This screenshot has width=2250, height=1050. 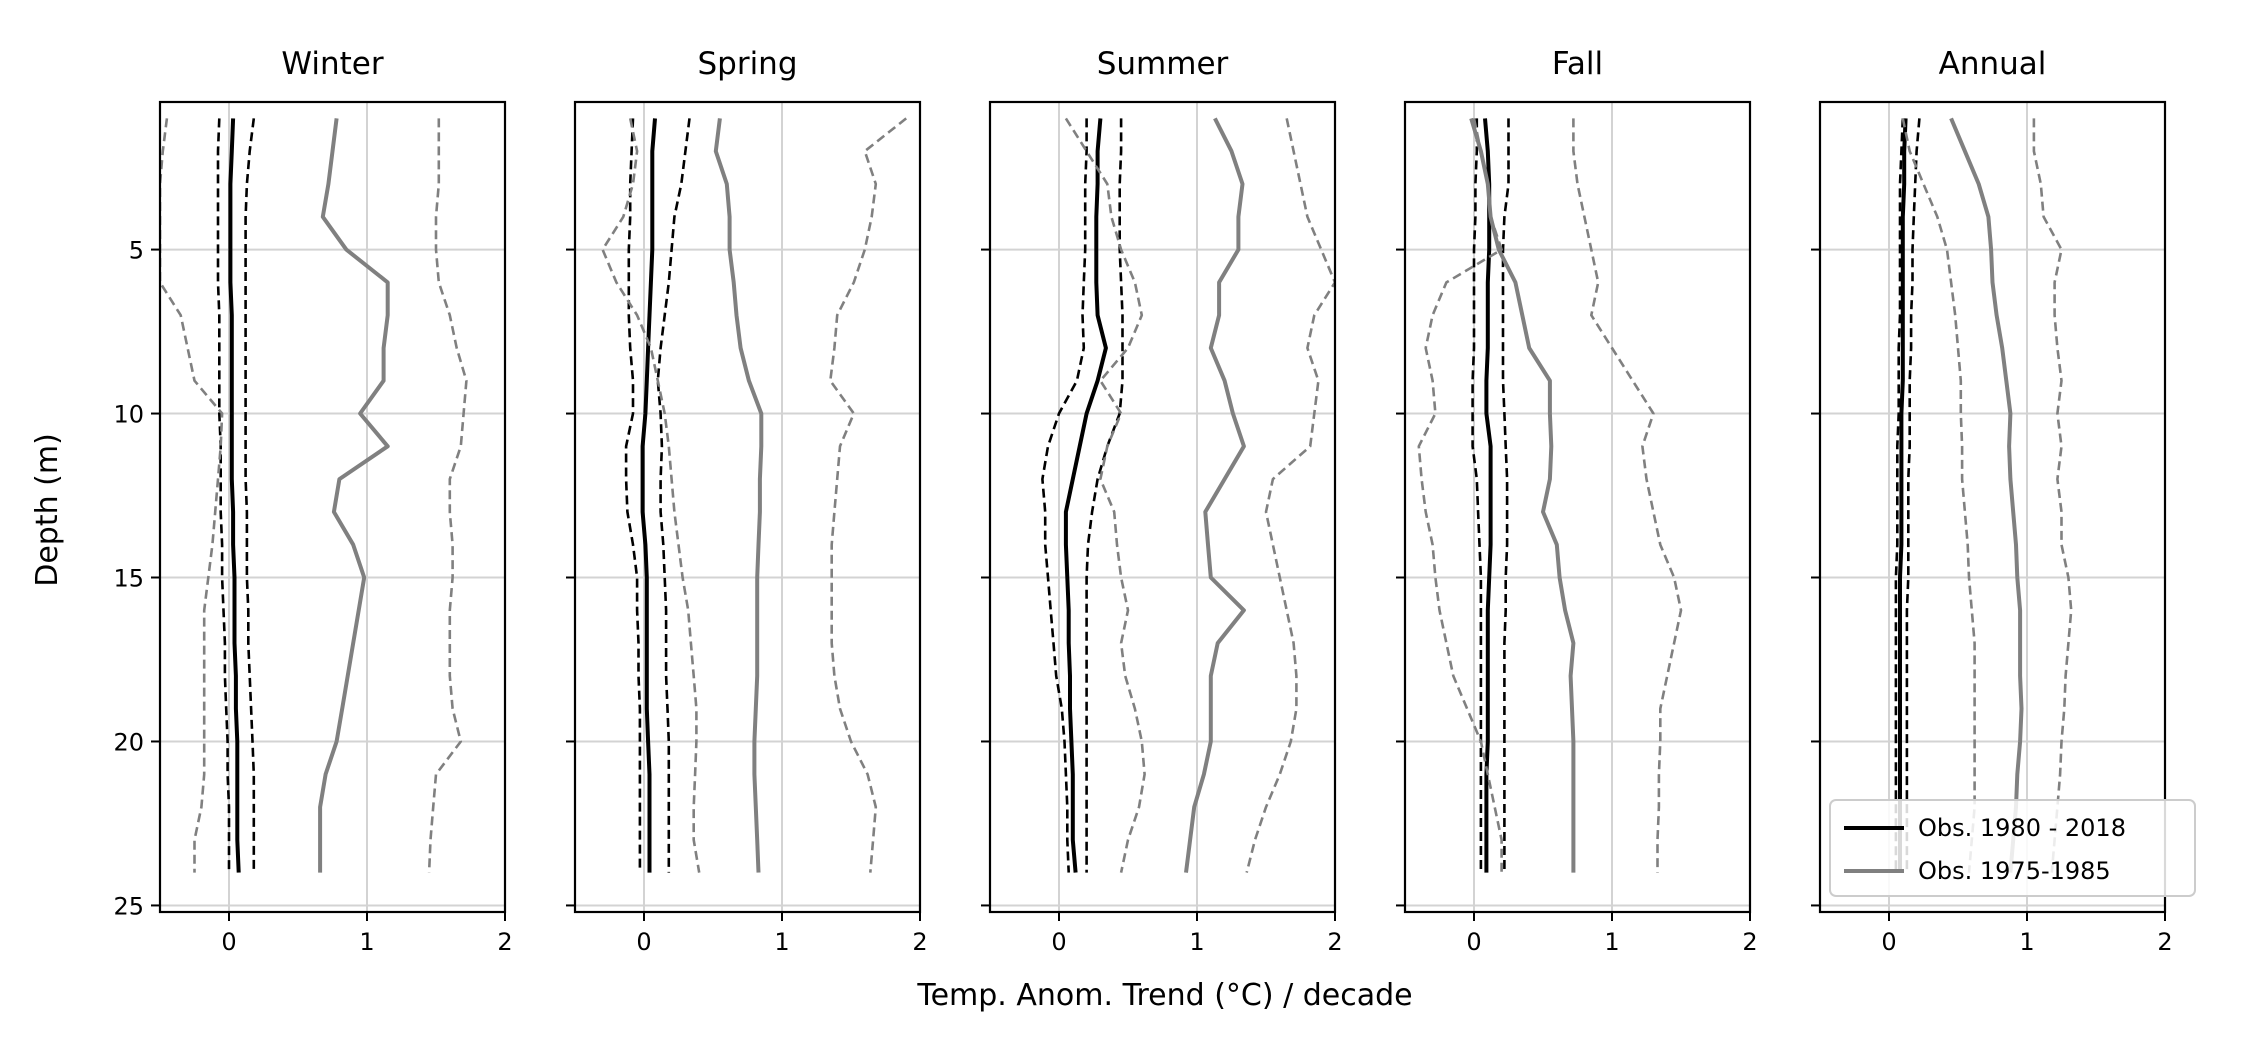 I want to click on panel-title: Spring, so click(x=747, y=64).